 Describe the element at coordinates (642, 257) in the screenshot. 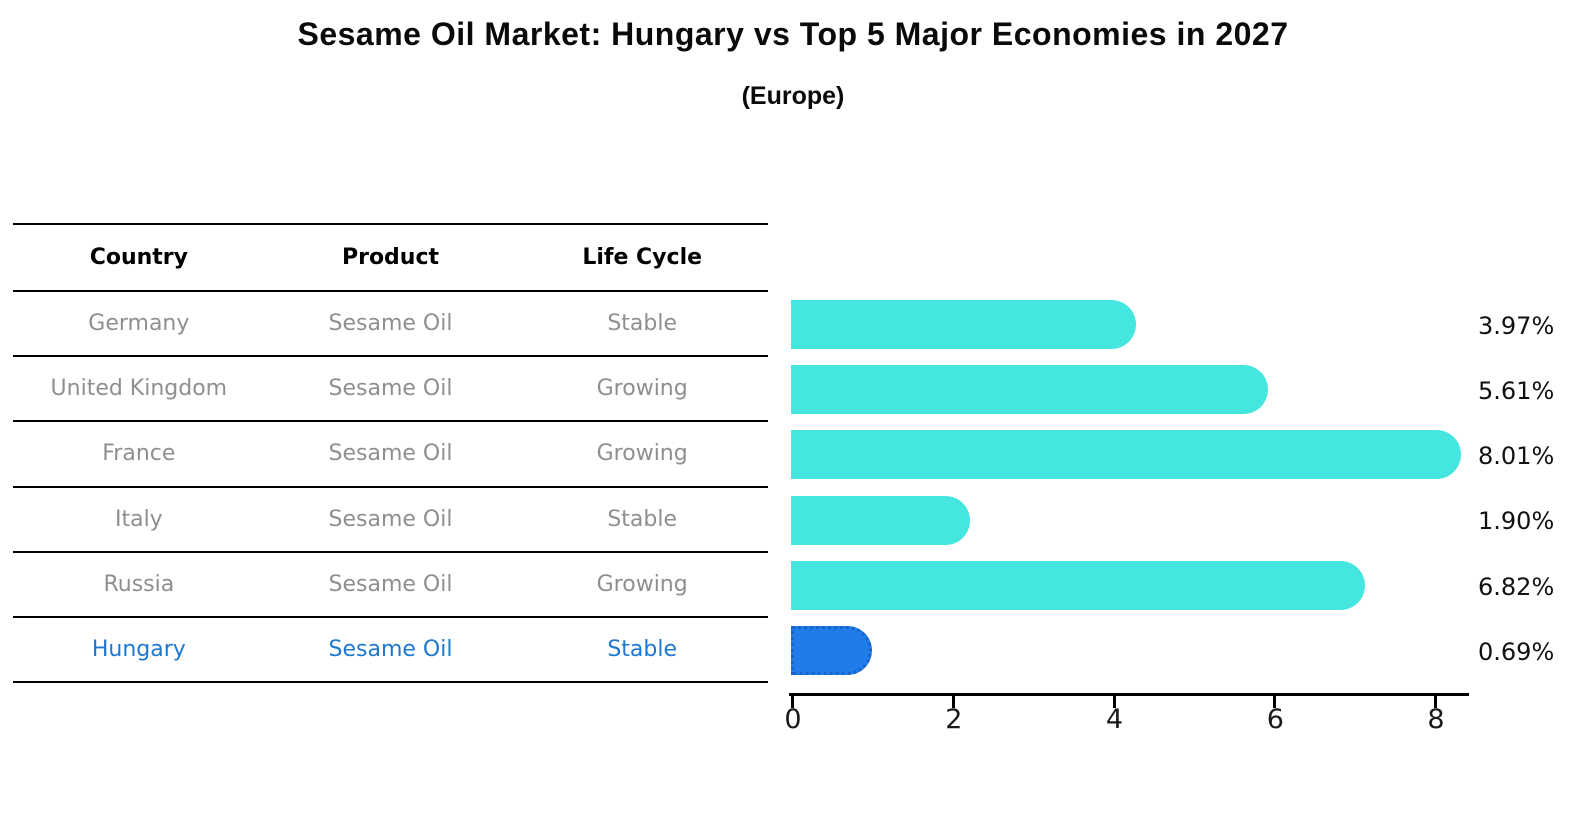

I see `column-header-life-cycle: Life Cycle` at that location.